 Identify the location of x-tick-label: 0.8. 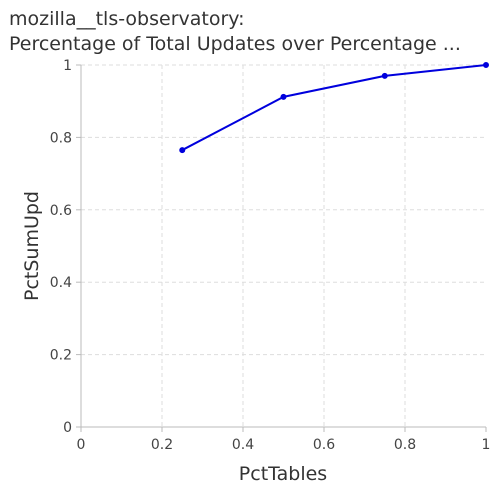
(405, 445).